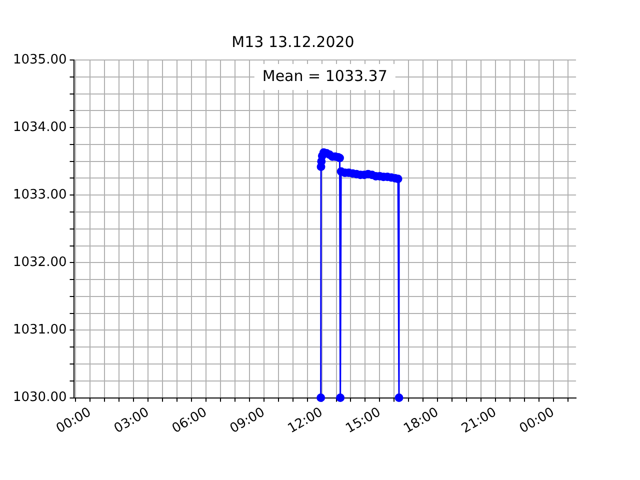 The height and width of the screenshot is (480, 640). I want to click on y-tick-label: 1035.00, so click(39, 60).